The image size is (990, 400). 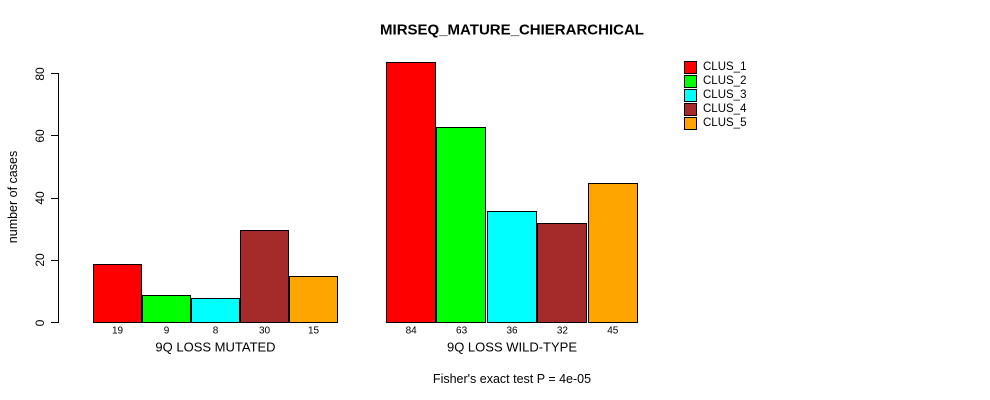 I want to click on y-axis-line, so click(x=58, y=198).